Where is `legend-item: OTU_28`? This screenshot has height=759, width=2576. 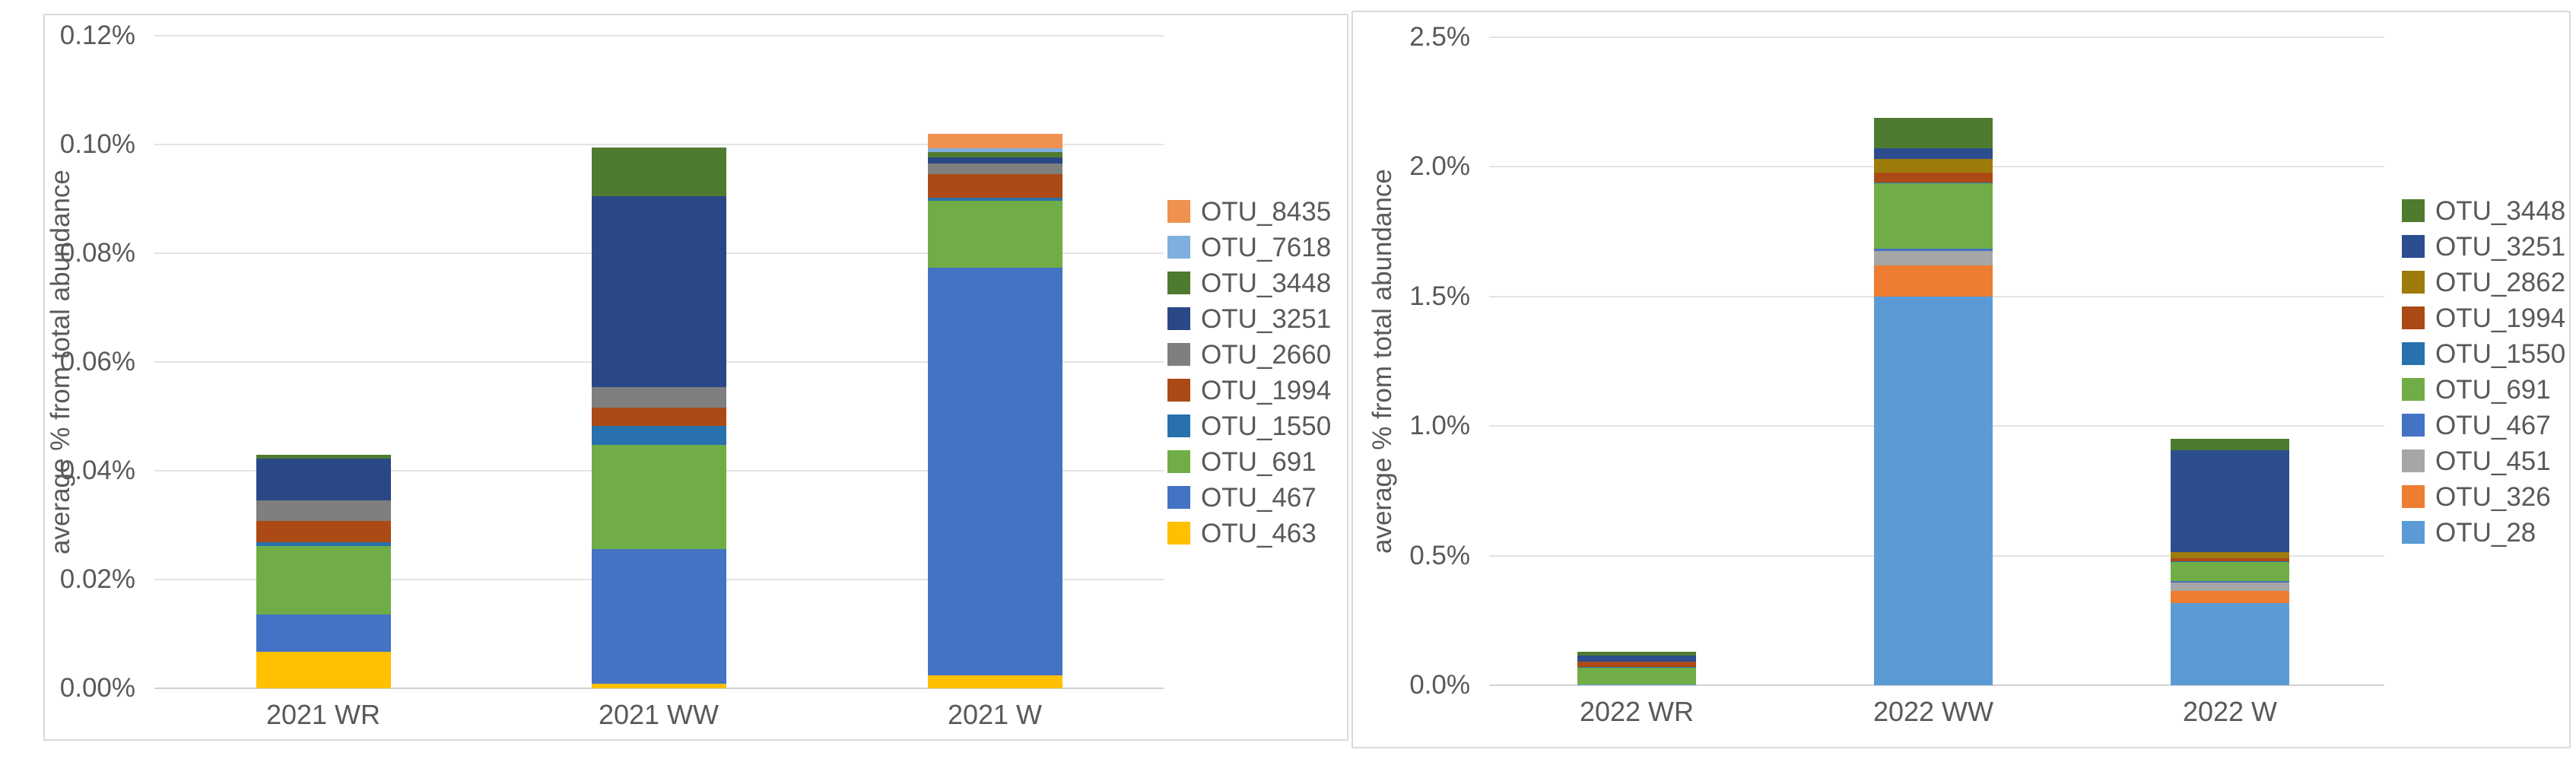
legend-item: OTU_28 is located at coordinates (2489, 533).